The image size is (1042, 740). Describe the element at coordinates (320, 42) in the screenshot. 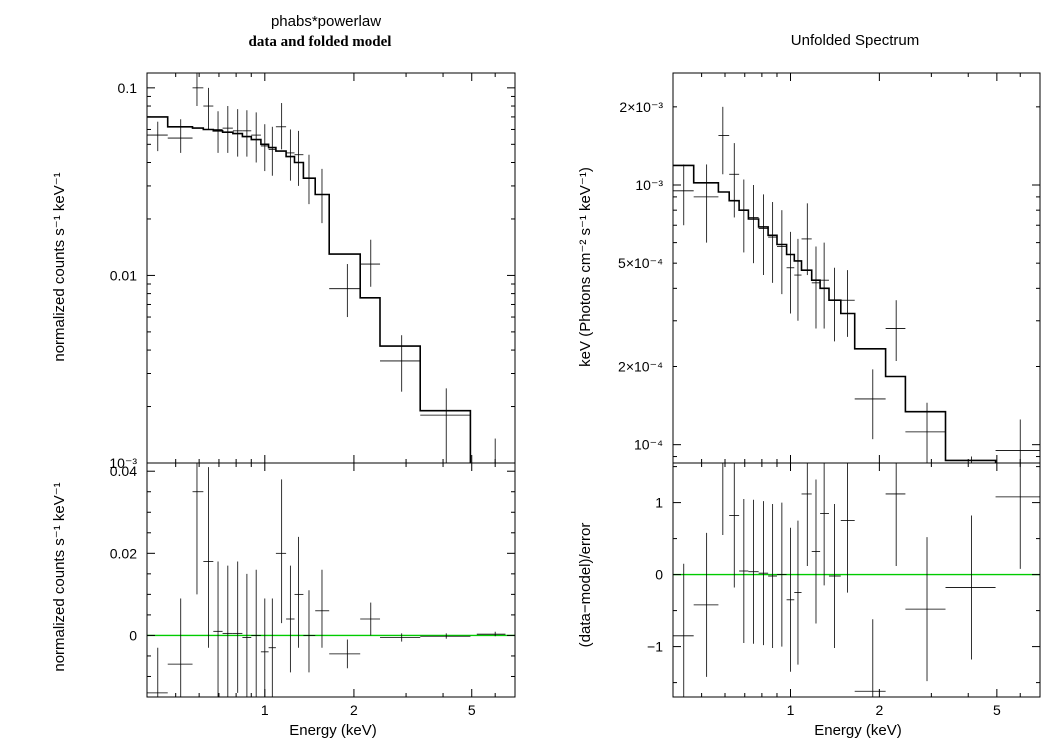

I see `left-chart-subtitle: data and folded model` at that location.